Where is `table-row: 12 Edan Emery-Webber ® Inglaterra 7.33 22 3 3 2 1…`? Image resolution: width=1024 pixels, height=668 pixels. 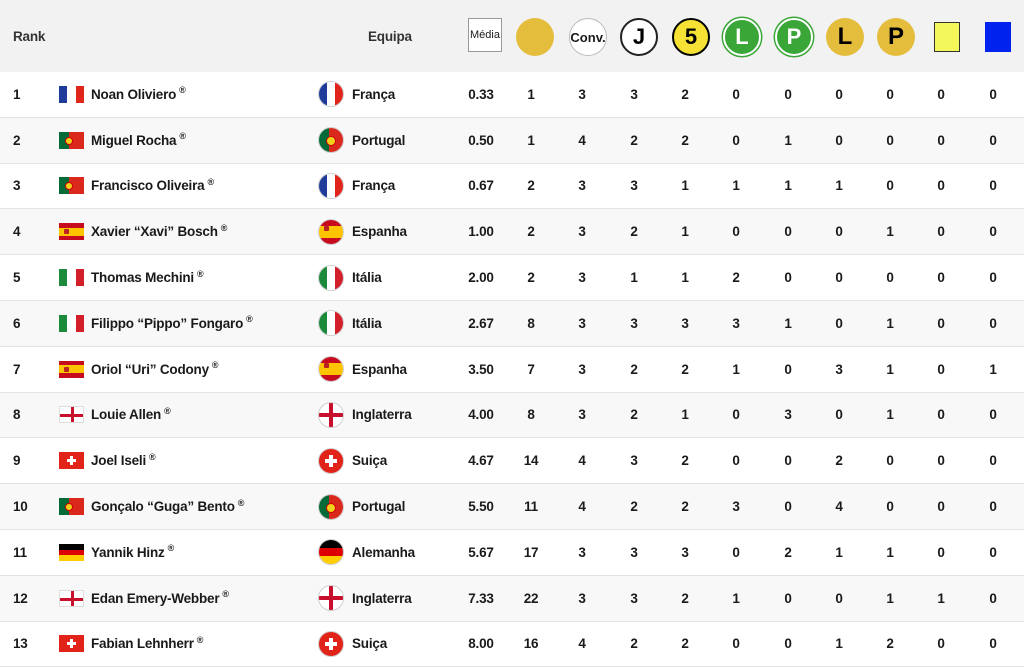 table-row: 12 Edan Emery-Webber ® Inglaterra 7.33 22 3 3 2 1… is located at coordinates (512, 598).